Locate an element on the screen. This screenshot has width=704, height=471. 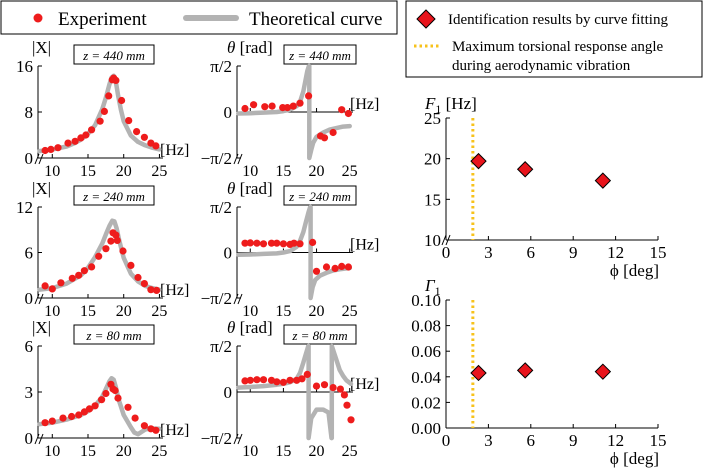
y-tick-label: 15 is located at coordinates (432, 199).